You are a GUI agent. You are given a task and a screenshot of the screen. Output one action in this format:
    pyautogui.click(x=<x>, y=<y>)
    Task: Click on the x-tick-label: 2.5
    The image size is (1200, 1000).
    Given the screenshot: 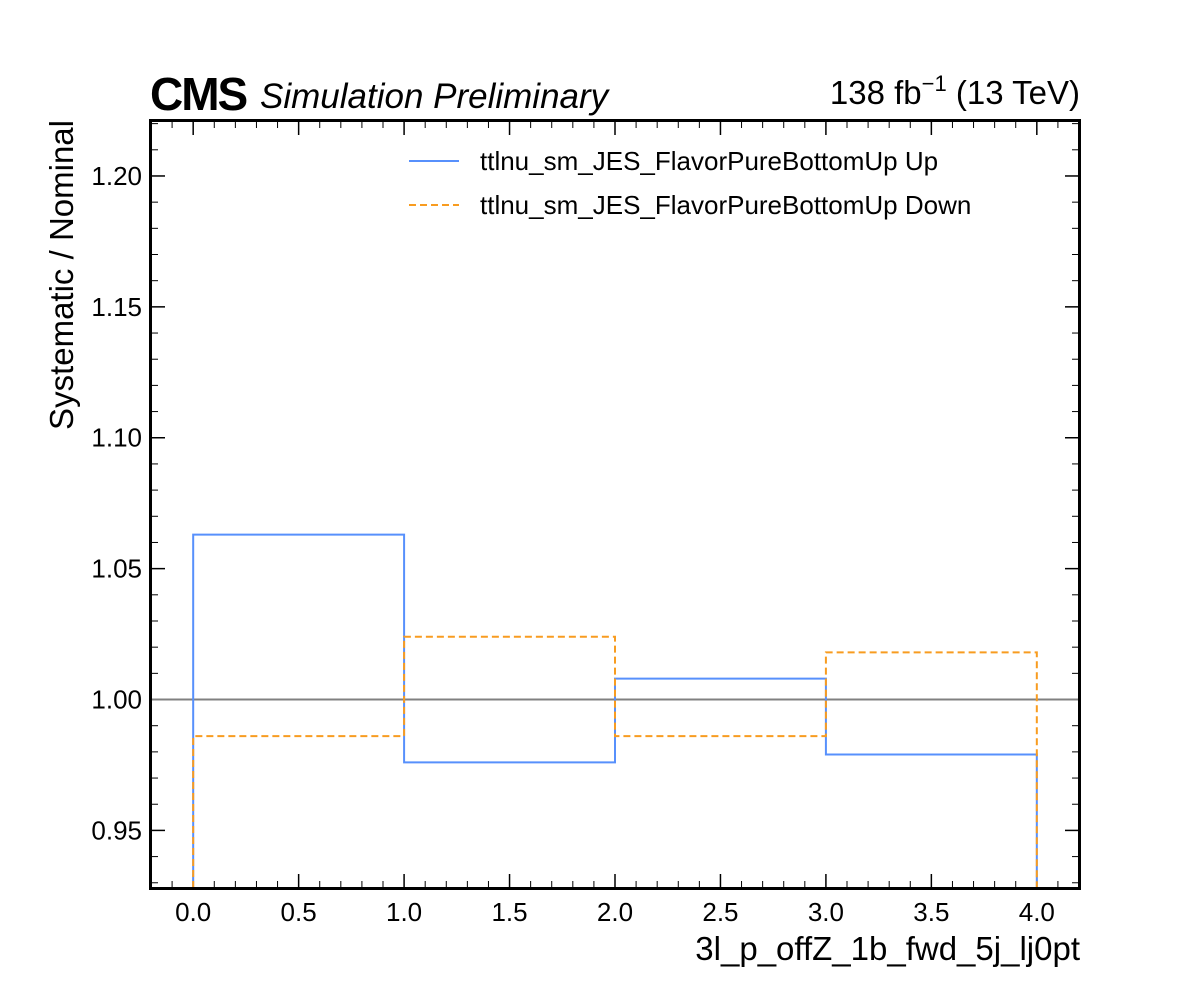 What is the action you would take?
    pyautogui.click(x=720, y=912)
    